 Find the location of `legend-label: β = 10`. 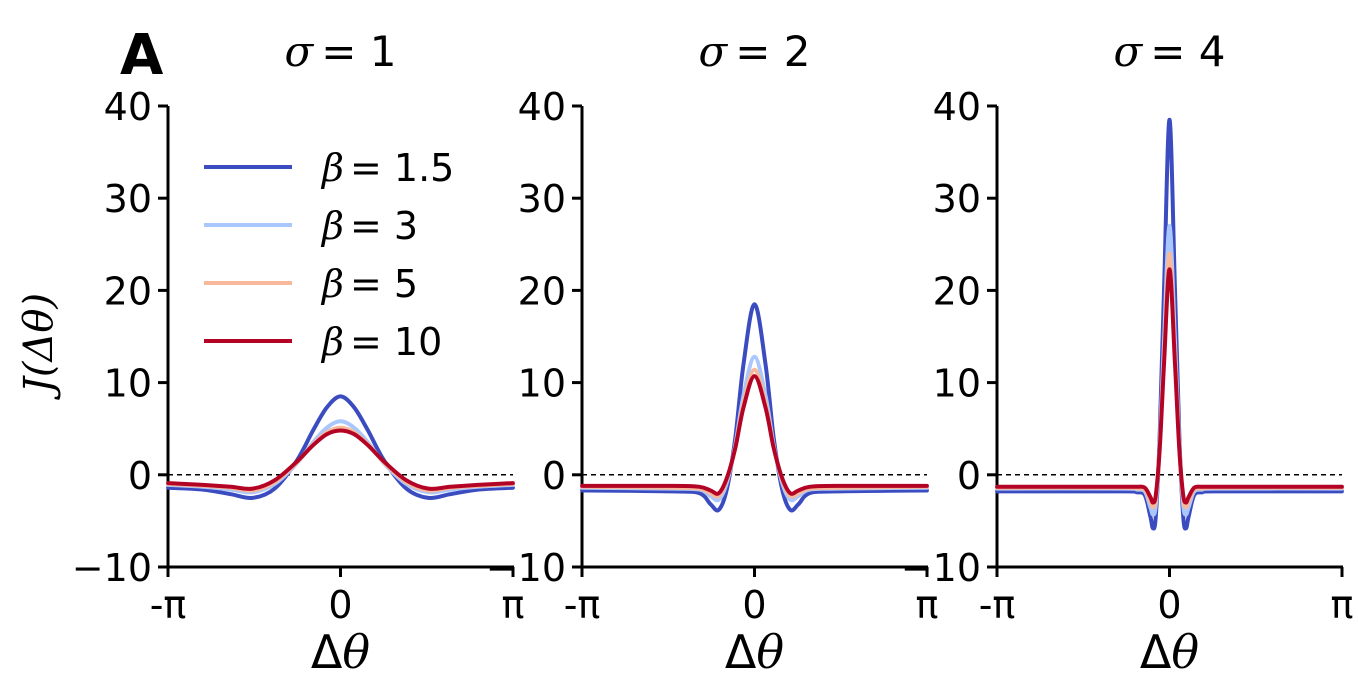

legend-label: β = 10 is located at coordinates (381, 342).